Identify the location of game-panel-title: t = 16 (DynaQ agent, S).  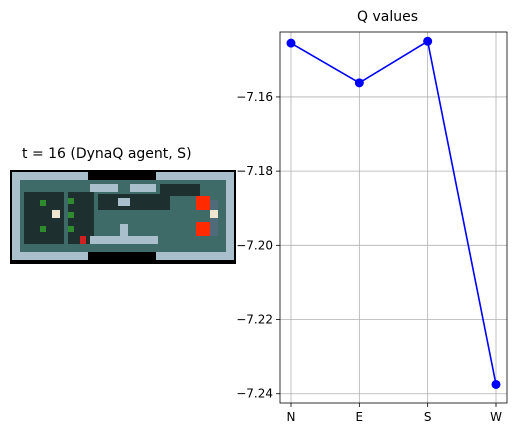
(107, 154).